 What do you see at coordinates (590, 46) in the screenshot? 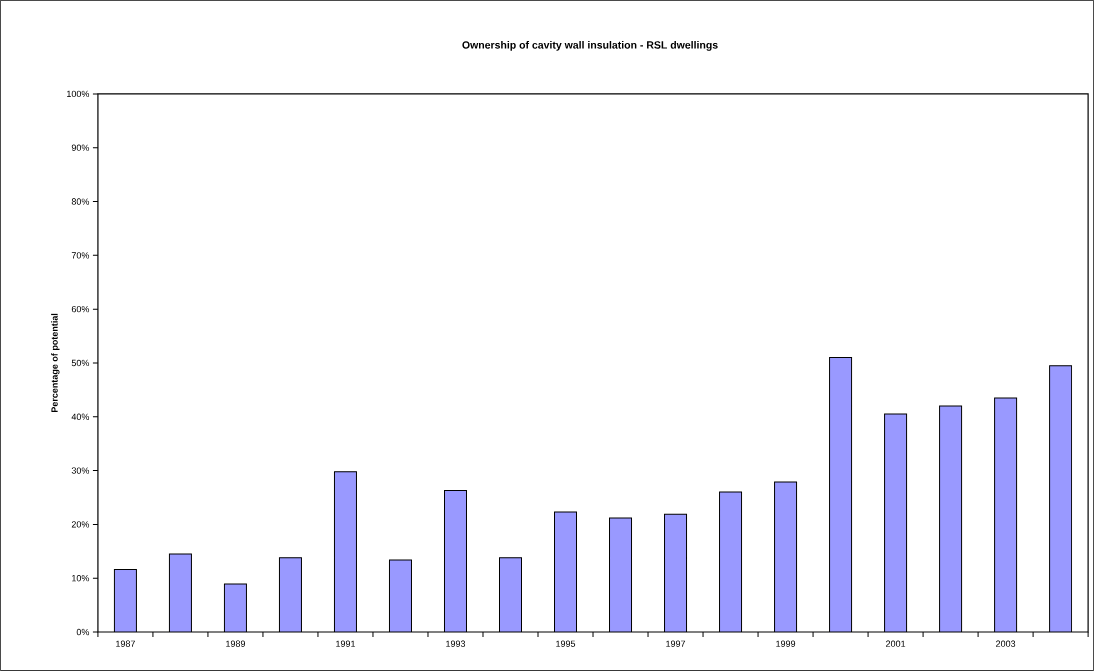
I see `chart-title: Ownership of cavity wall insulation - RSL dwellings` at bounding box center [590, 46].